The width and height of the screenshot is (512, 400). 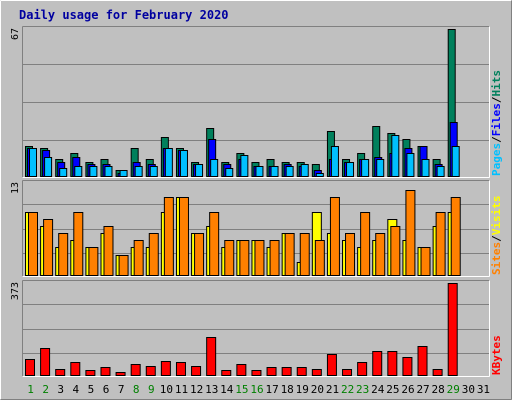 I want to click on chart-title: Daily usage for February 2020, so click(x=124, y=15).